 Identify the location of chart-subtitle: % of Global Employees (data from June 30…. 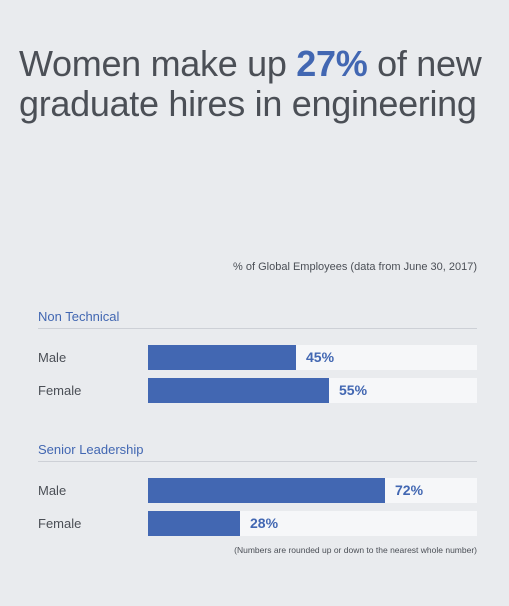
(355, 267).